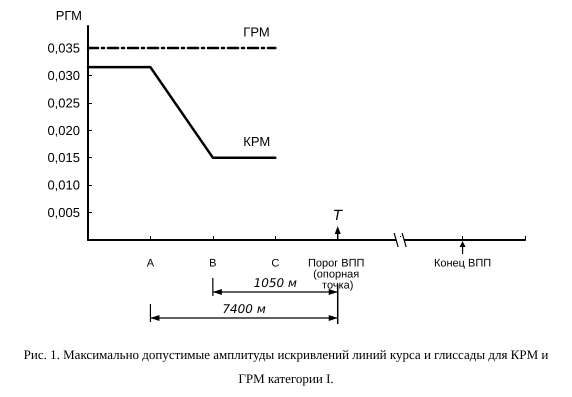 The image size is (572, 397). Describe the element at coordinates (338, 216) in the screenshot. I see `ref-line-label: T` at that location.